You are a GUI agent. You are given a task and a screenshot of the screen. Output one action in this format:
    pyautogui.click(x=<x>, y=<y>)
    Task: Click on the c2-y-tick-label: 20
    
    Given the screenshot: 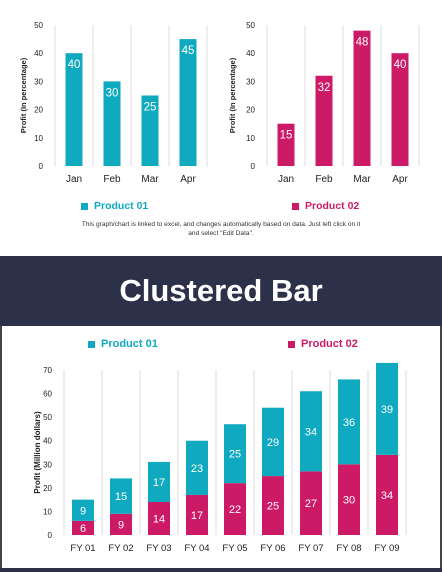 What is the action you would take?
    pyautogui.click(x=250, y=110)
    